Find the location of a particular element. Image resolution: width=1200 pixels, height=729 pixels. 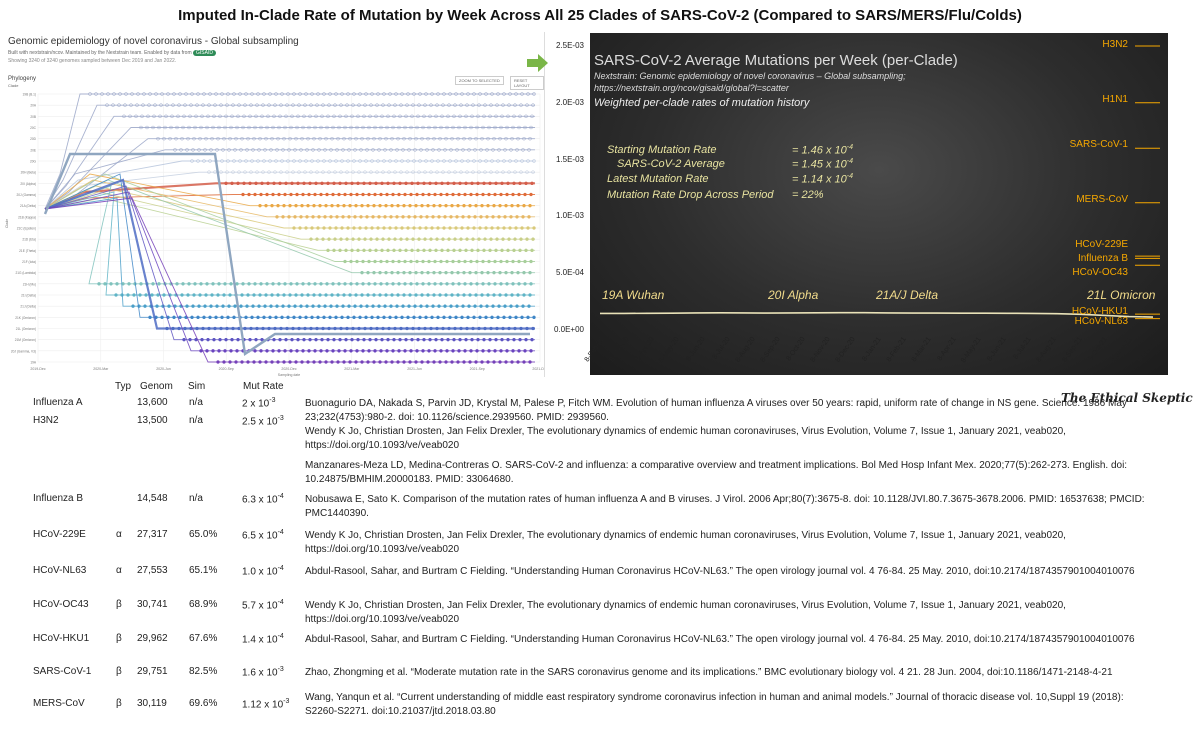

reference-label-mers-cov: MERS-CoV is located at coordinates (1102, 199).